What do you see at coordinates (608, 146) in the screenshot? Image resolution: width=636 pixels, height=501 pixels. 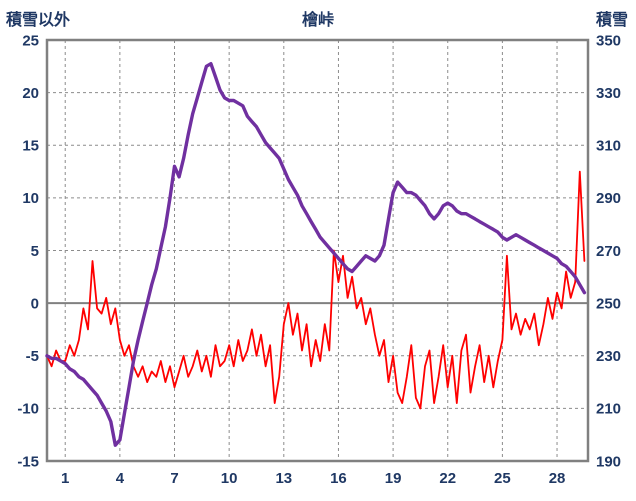 I see `right-axis-tick-label: 310` at bounding box center [608, 146].